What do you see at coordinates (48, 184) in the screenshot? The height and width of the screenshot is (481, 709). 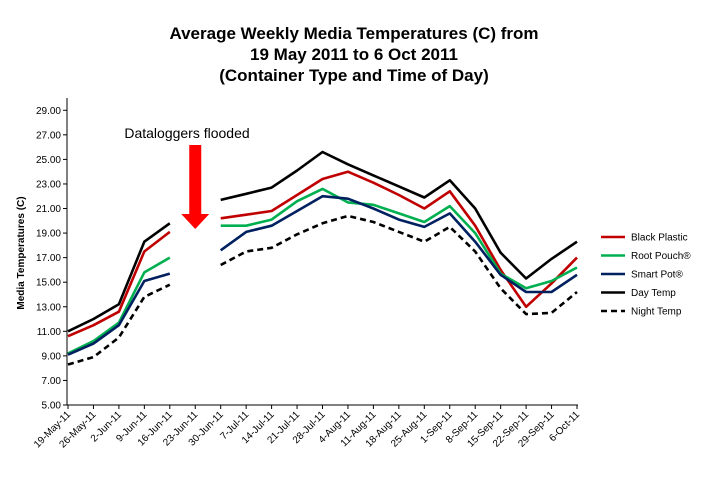 I see `y-tick-label: 23.00` at bounding box center [48, 184].